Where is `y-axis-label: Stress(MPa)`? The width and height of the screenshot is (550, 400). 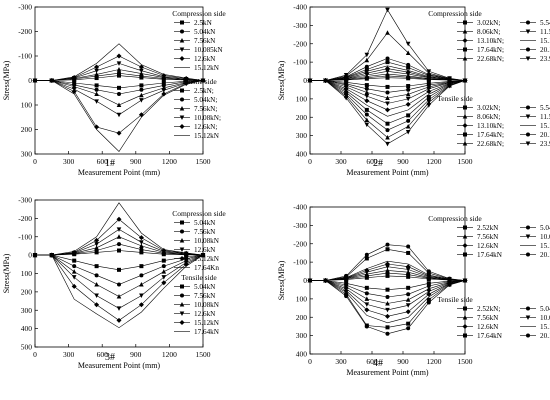 y-axis-label: Stress(MPa) is located at coordinates (6, 273).